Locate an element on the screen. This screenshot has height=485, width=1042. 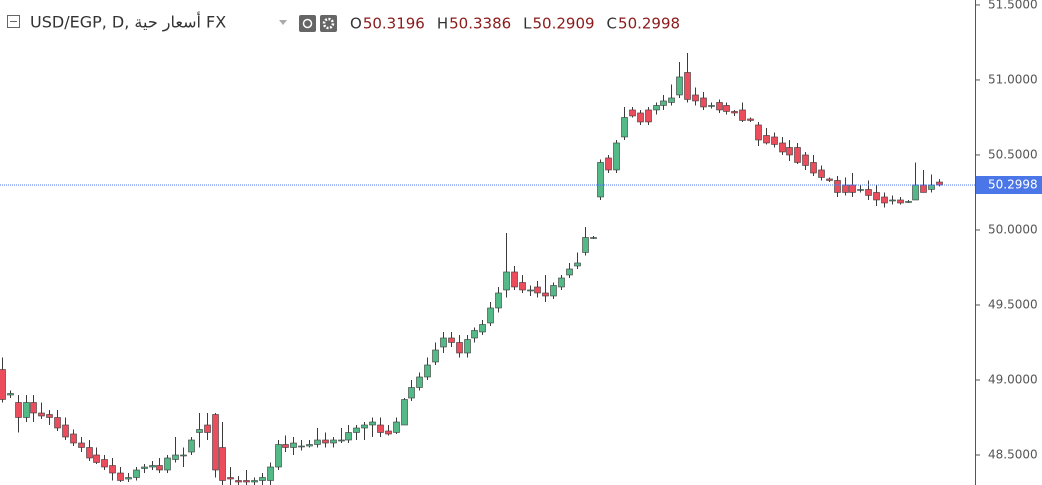
y-tick-label: 51.0000 is located at coordinates (1013, 79).